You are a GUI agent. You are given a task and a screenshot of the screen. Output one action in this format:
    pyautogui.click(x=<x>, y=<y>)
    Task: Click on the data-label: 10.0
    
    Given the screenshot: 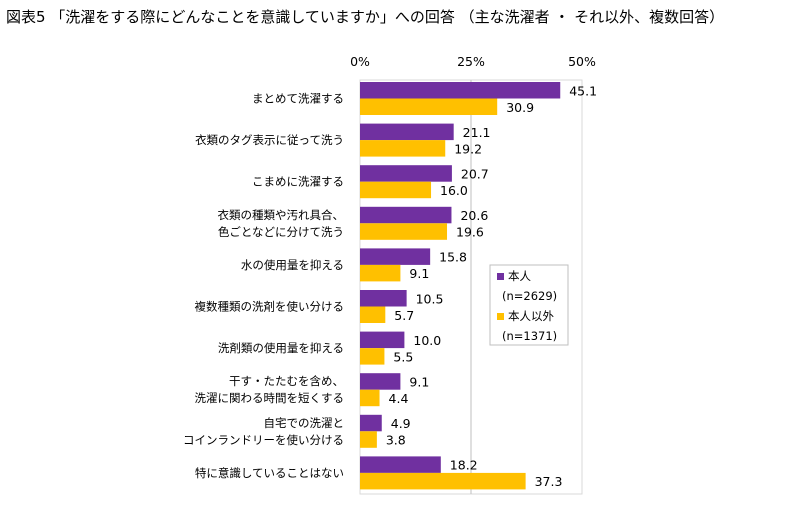 What is the action you would take?
    pyautogui.click(x=427, y=340)
    